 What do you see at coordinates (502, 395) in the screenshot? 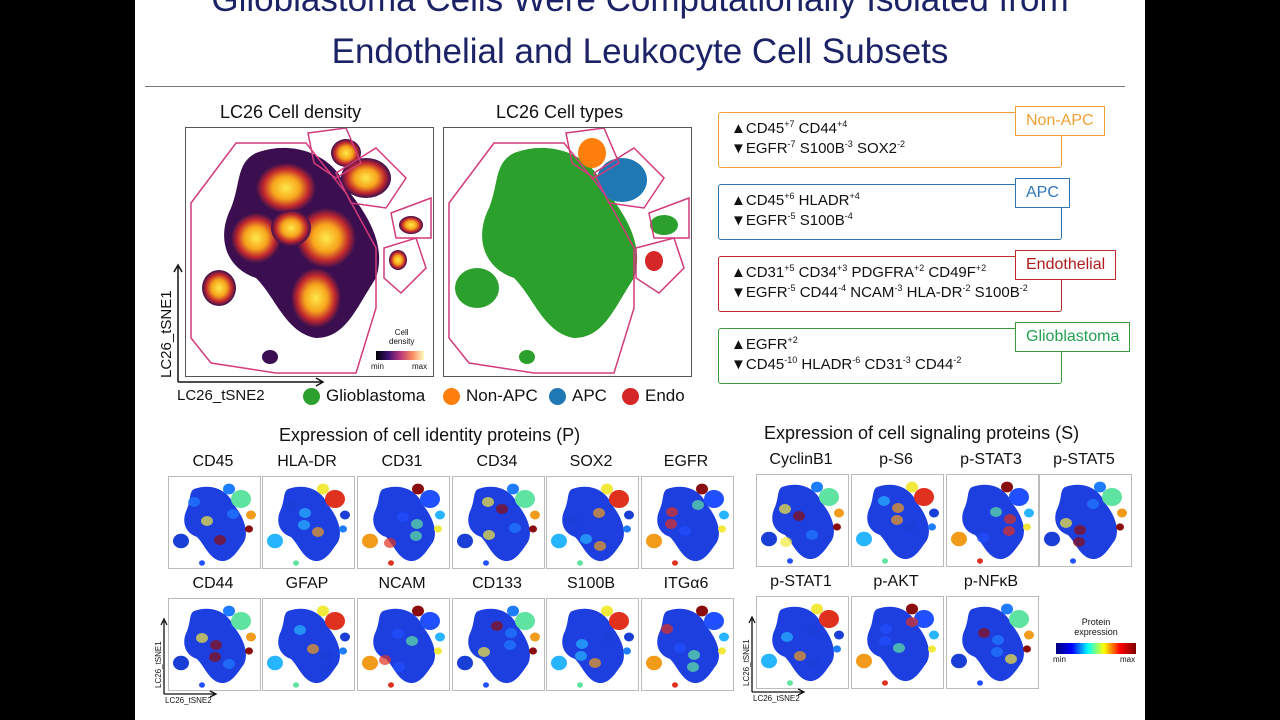
I see `legend-label: Non-APC` at bounding box center [502, 395].